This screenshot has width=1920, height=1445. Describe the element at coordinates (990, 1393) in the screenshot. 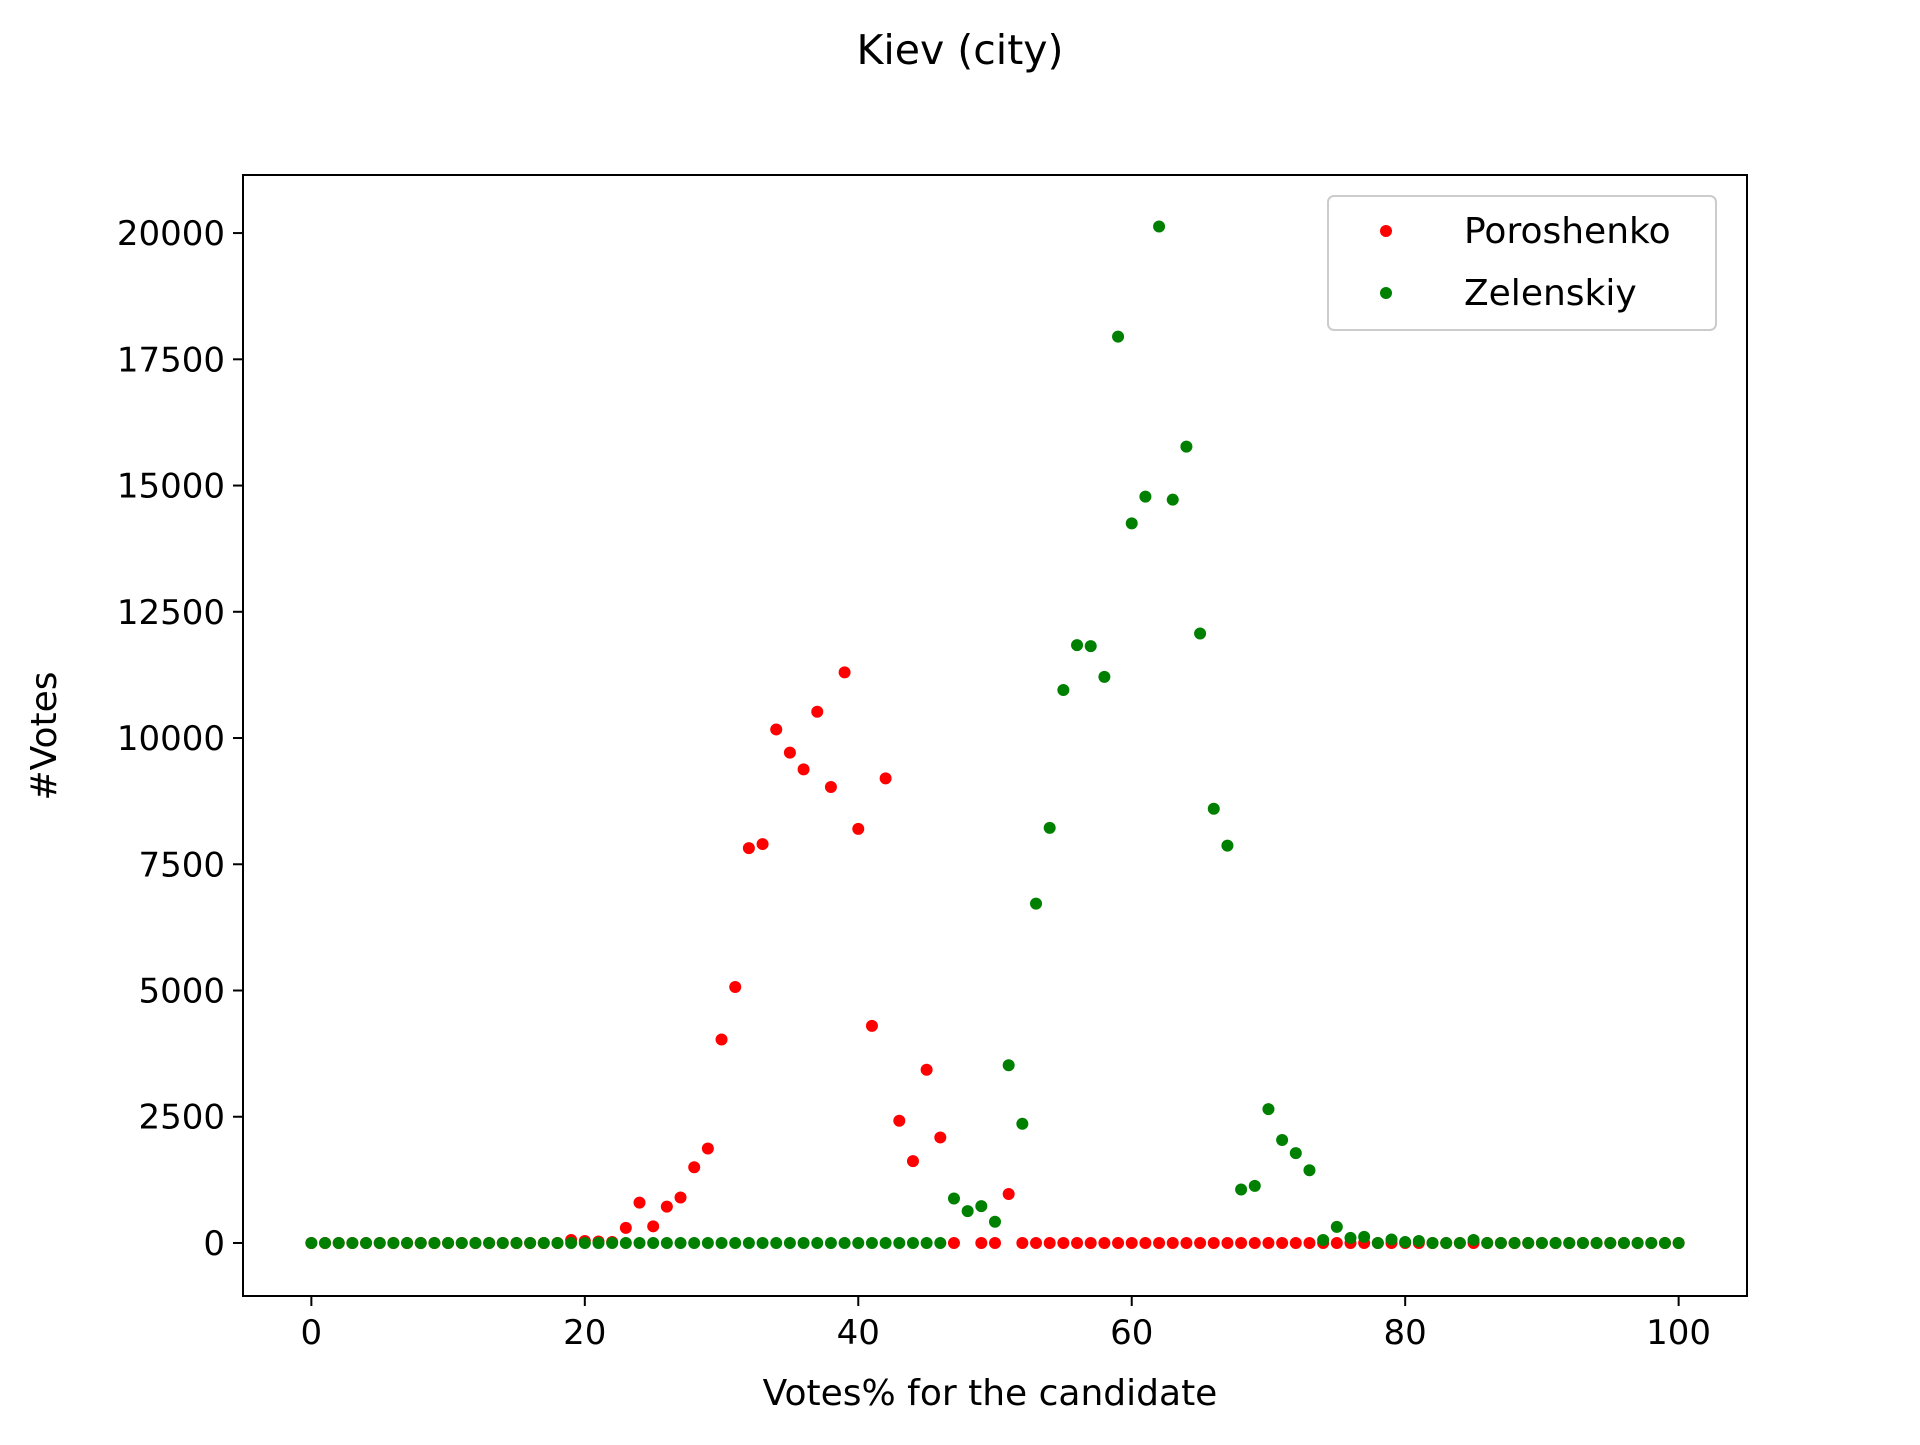

I see `x-axis-title: Votes% for the candidate` at that location.